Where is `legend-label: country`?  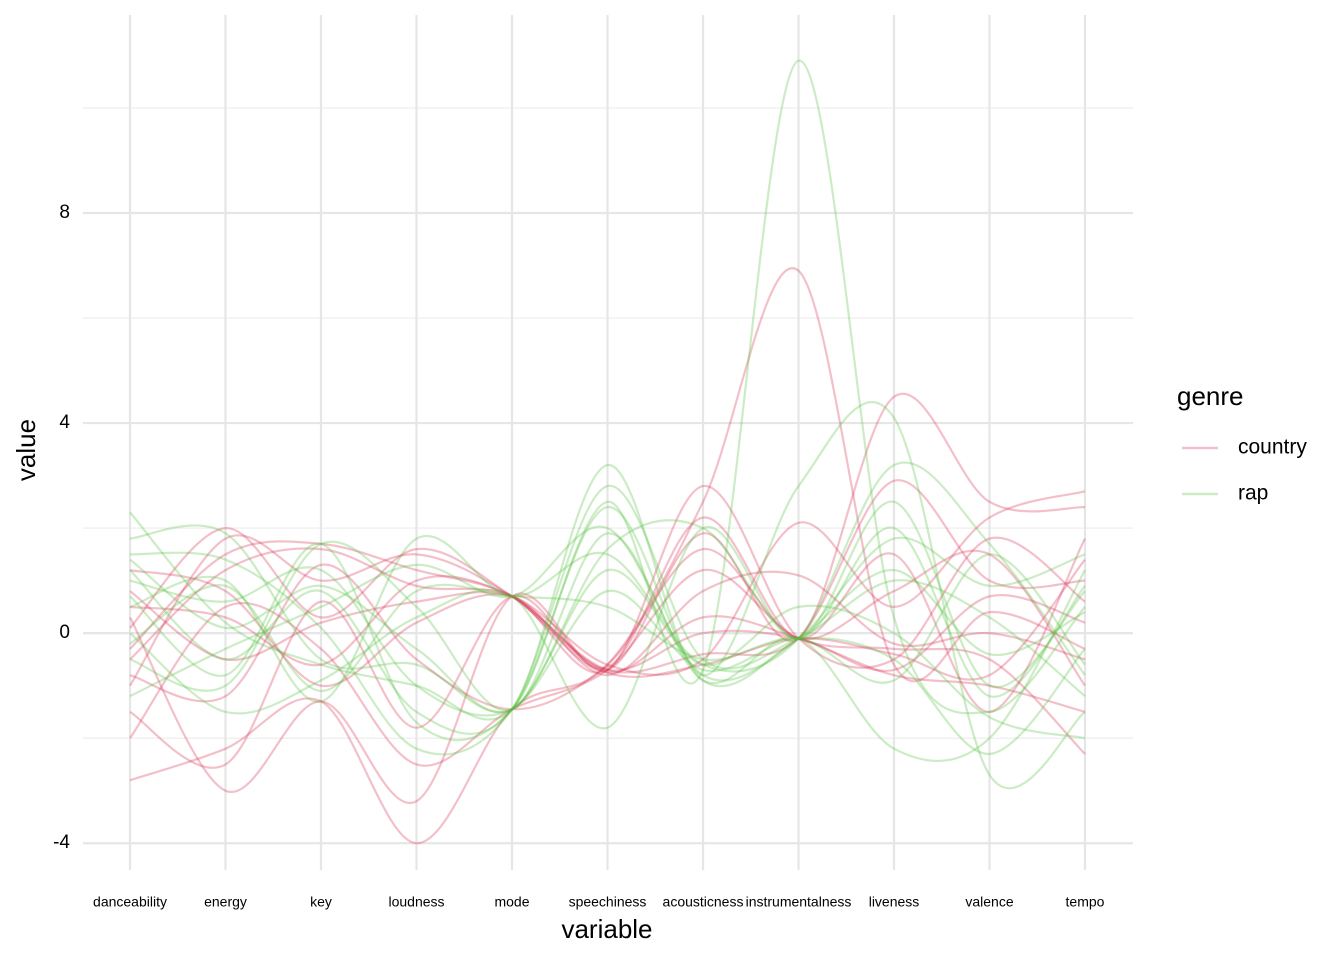
legend-label: country is located at coordinates (1272, 447).